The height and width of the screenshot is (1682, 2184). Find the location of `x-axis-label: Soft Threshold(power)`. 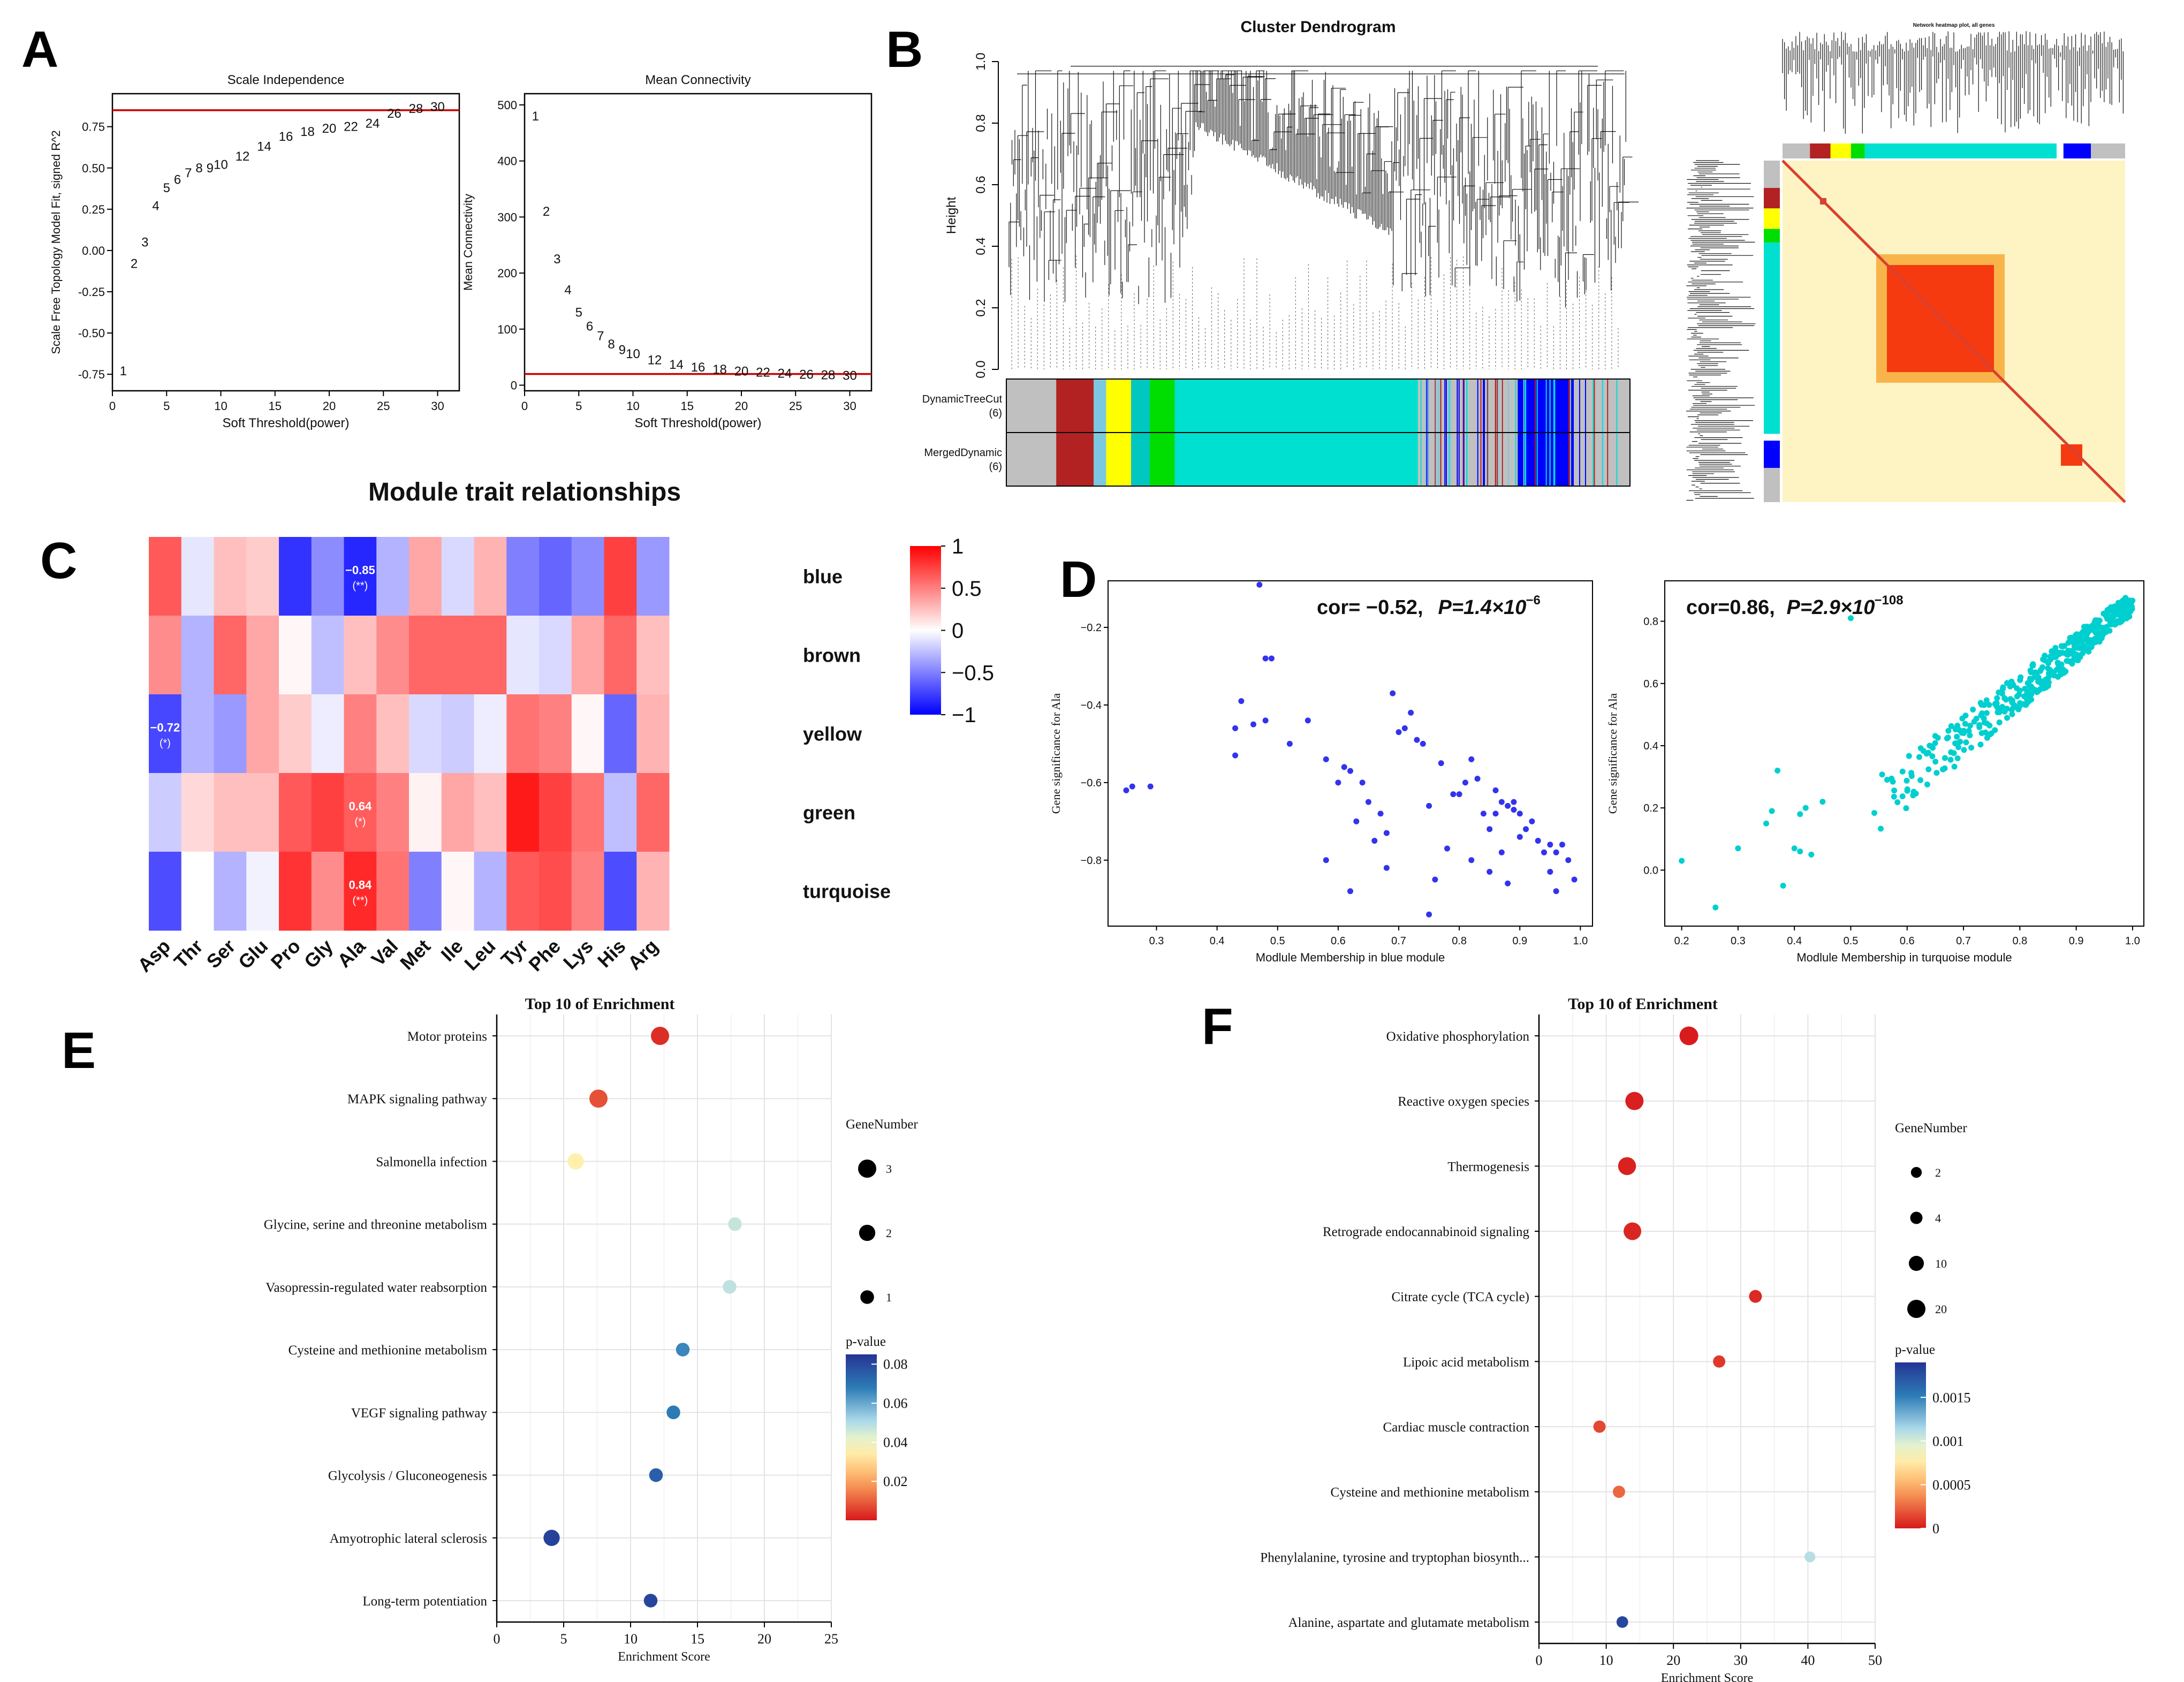

x-axis-label: Soft Threshold(power) is located at coordinates (698, 423).